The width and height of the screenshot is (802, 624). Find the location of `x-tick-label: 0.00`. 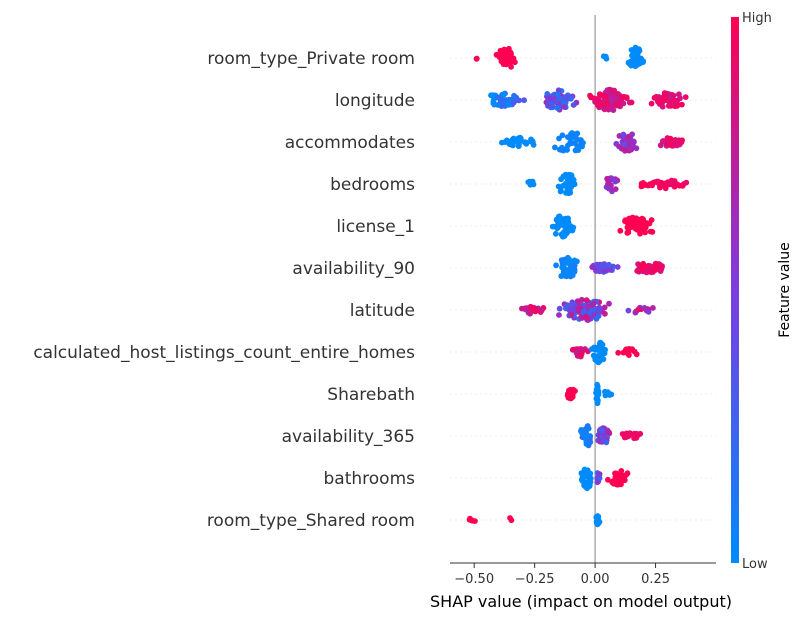

x-tick-label: 0.00 is located at coordinates (595, 579).